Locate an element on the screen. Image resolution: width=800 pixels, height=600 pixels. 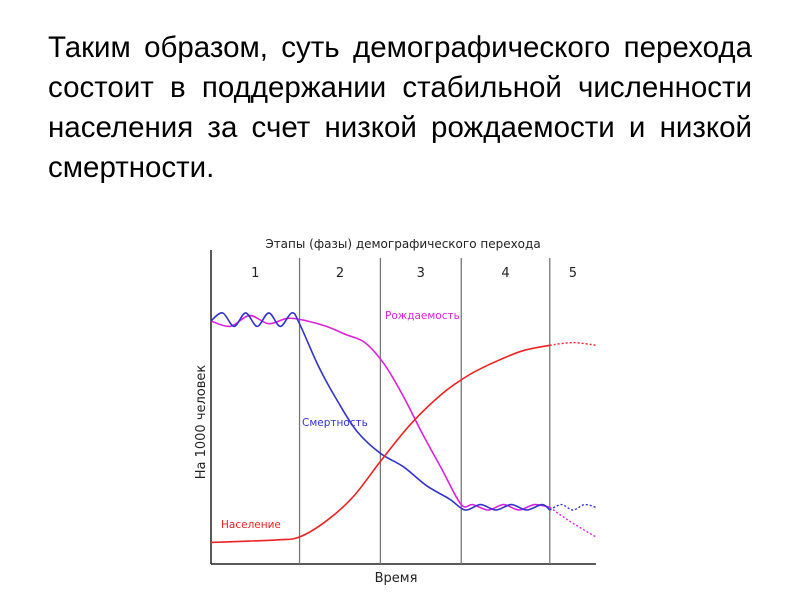
series-3-line is located at coordinates (380, 444).